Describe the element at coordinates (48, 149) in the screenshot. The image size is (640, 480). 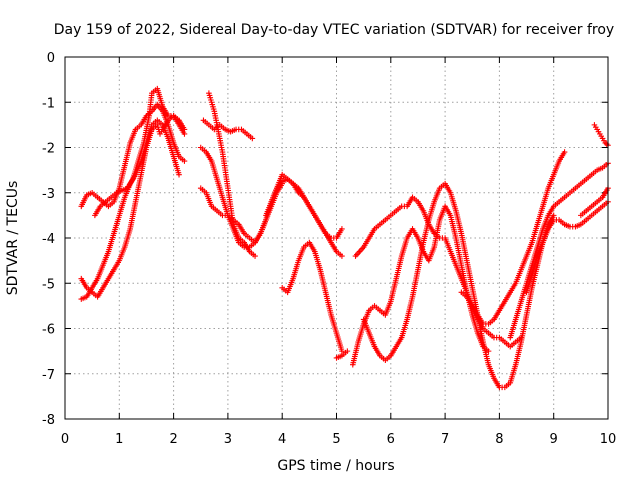
I see `y-tick-label: -2` at that location.